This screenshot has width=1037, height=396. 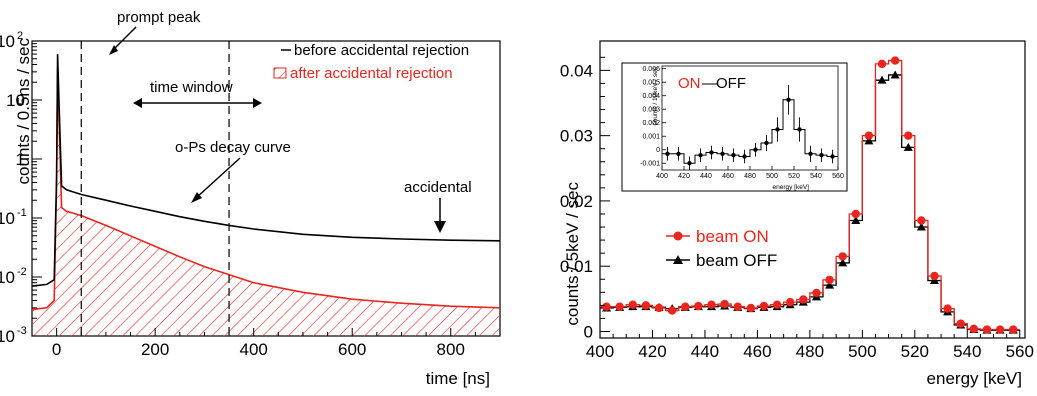 What do you see at coordinates (678, 259) in the screenshot?
I see `legend-off-marker` at bounding box center [678, 259].